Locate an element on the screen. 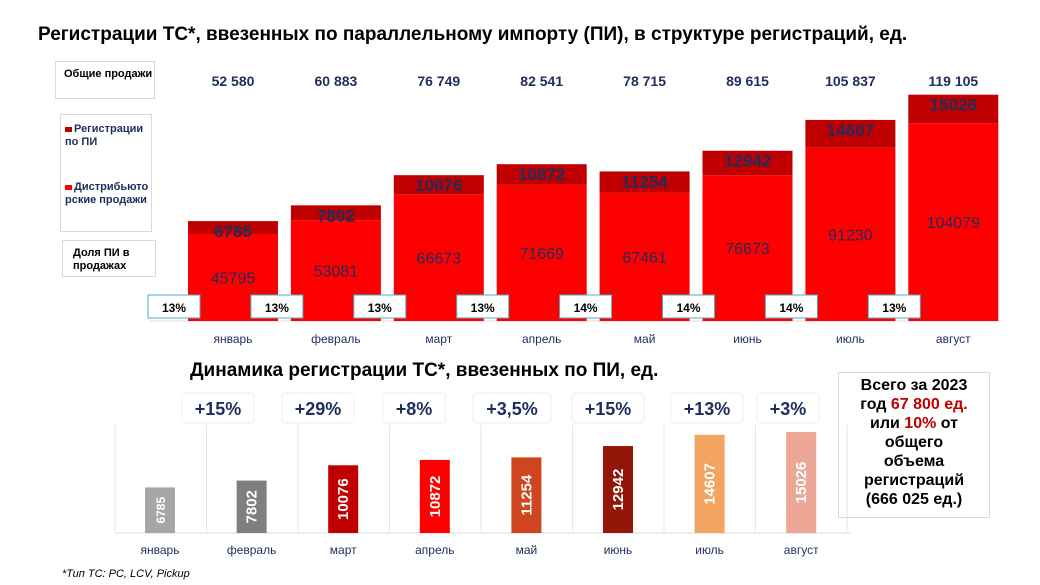 Image resolution: width=1040 pixels, height=585 pixels. label-dist: 91230 is located at coordinates (850, 235).